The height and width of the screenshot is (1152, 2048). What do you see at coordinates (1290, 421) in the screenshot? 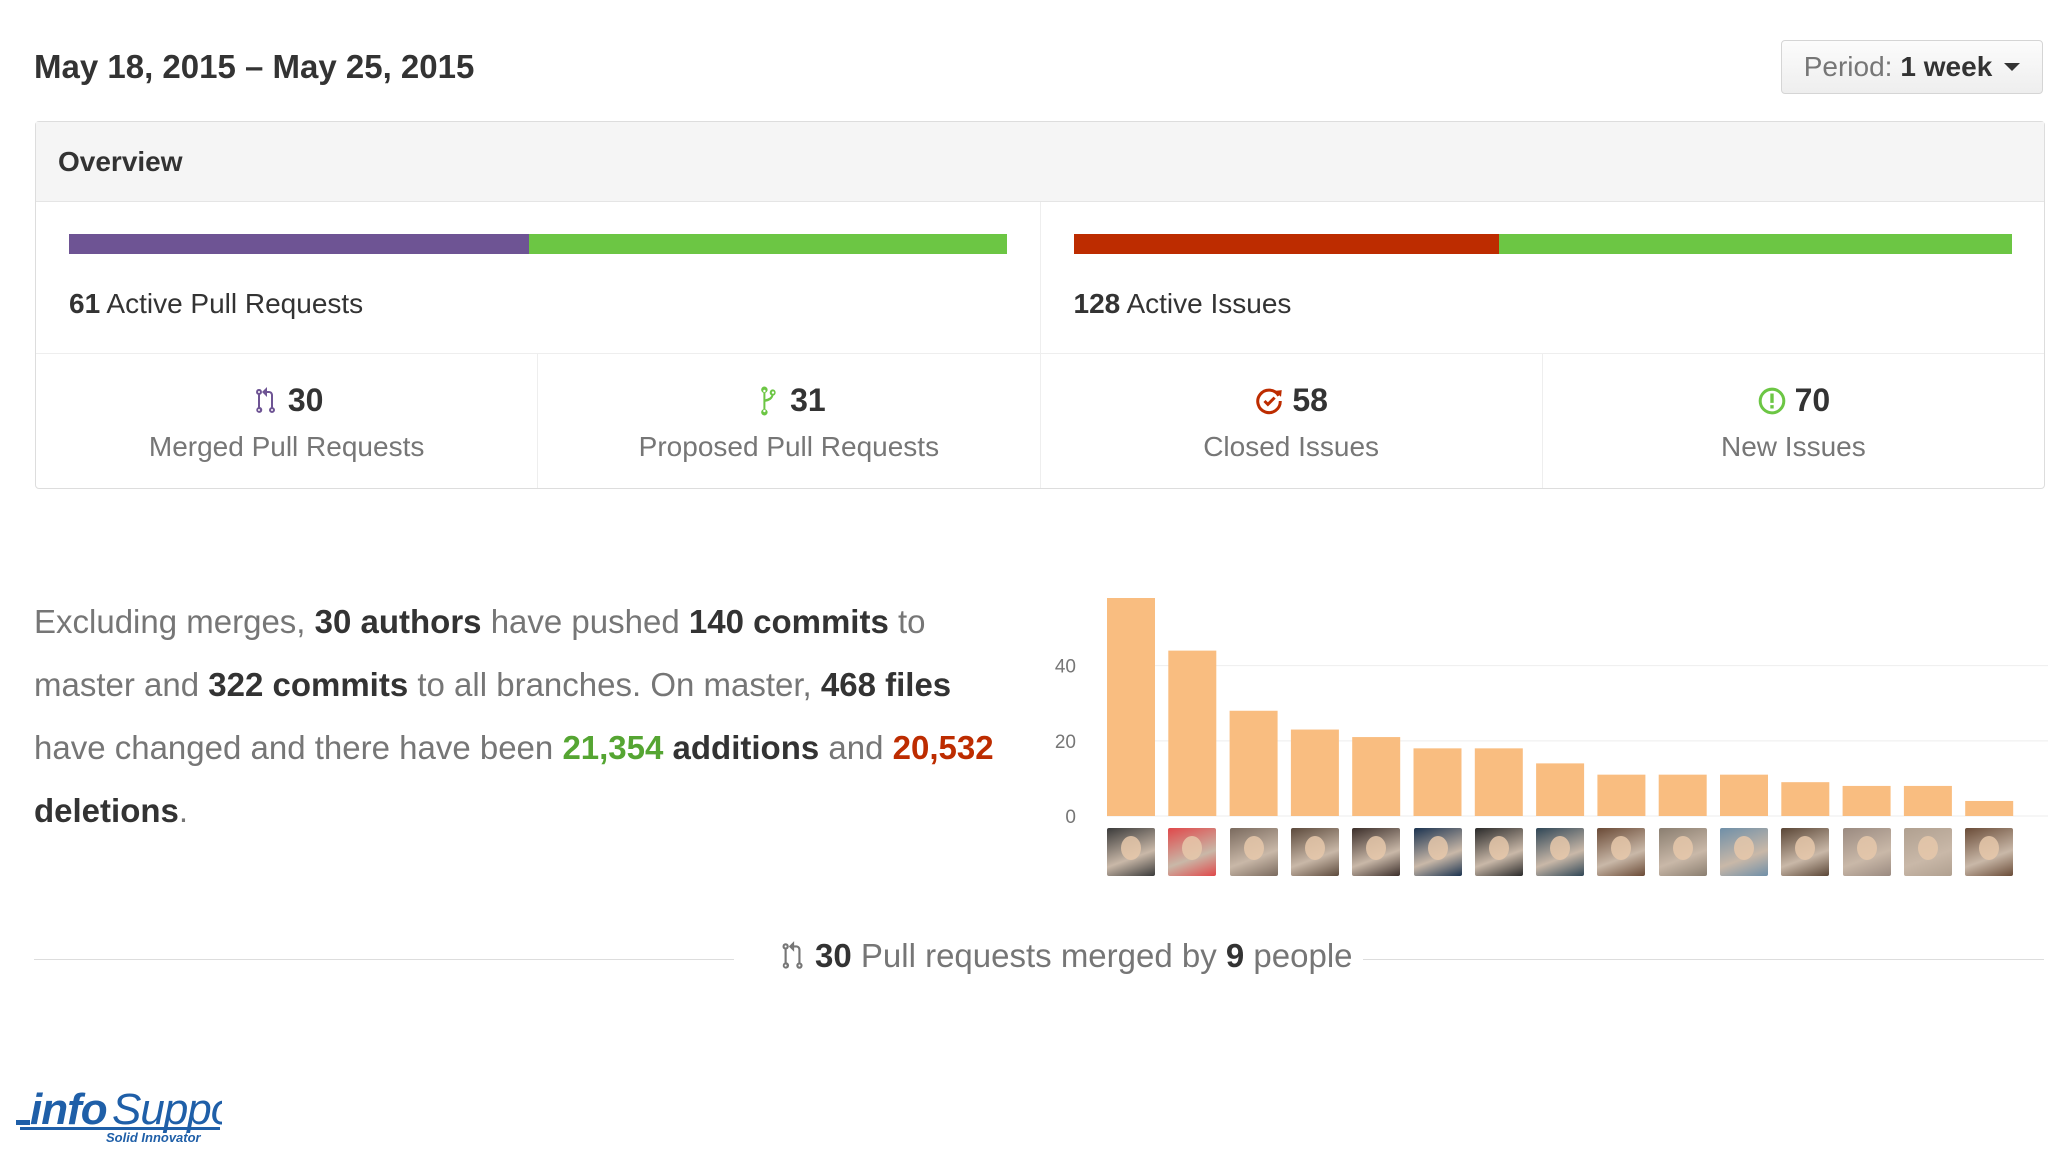
I see `stat-closed-issues: 58 Closed Issues` at bounding box center [1290, 421].